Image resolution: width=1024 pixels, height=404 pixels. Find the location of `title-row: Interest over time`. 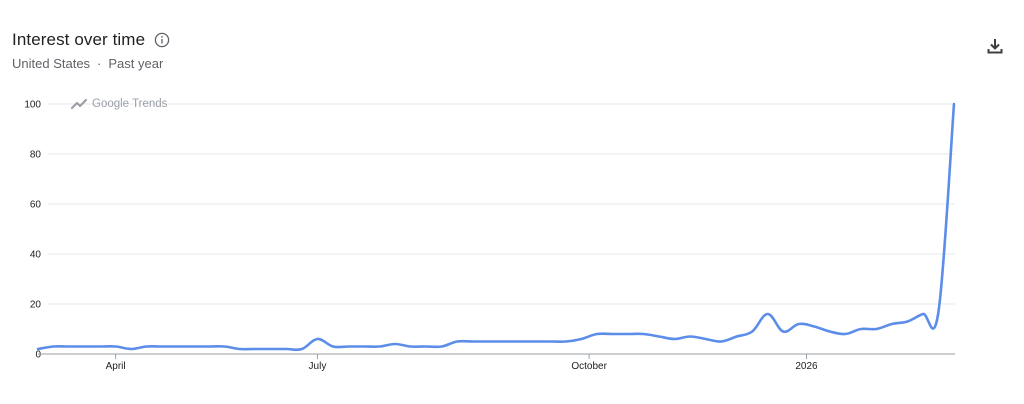

title-row: Interest over time is located at coordinates (91, 40).